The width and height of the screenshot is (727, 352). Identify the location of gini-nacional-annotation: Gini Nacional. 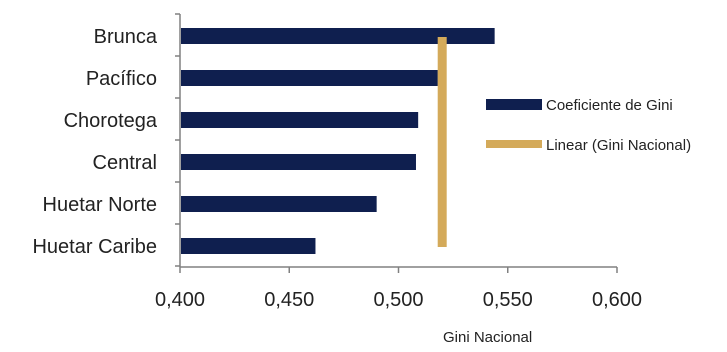
(487, 337).